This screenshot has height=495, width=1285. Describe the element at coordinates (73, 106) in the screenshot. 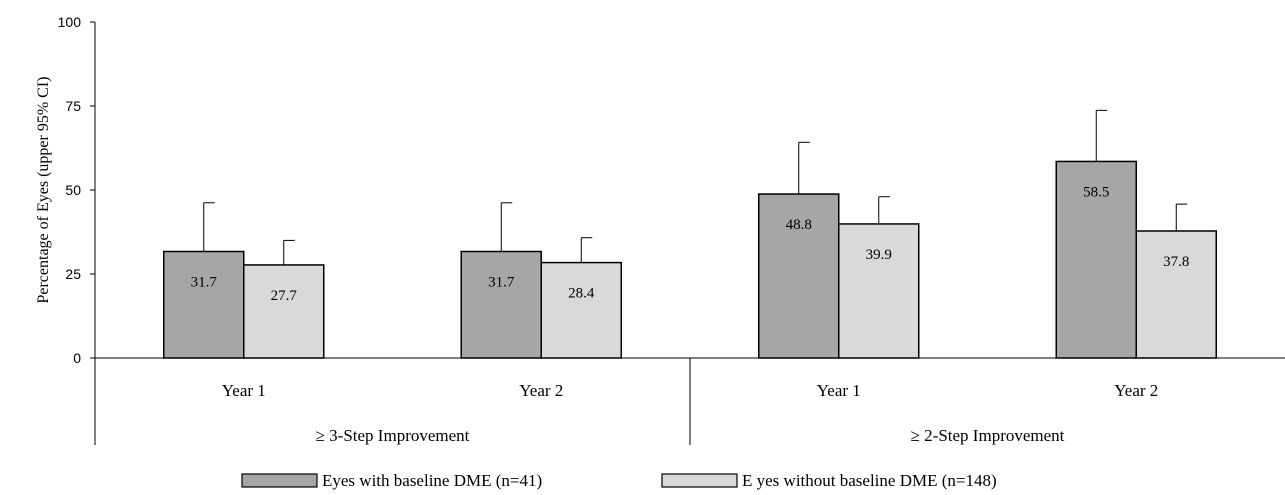

I see `y-tick-label: 75` at that location.